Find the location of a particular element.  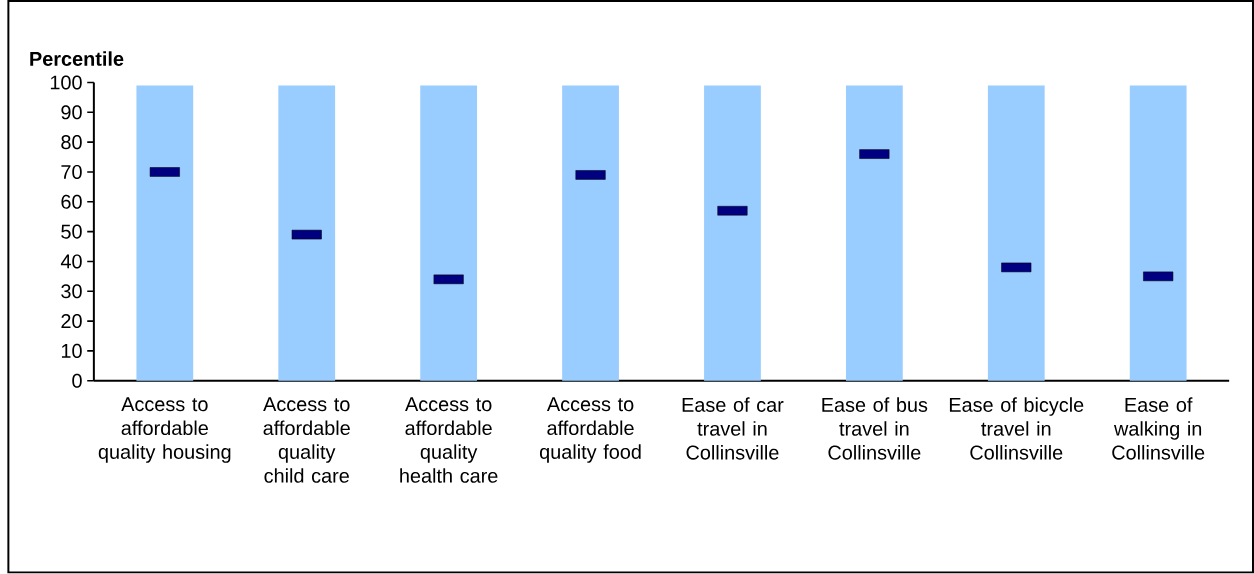

y-tick-label: 10 is located at coordinates (71, 351).